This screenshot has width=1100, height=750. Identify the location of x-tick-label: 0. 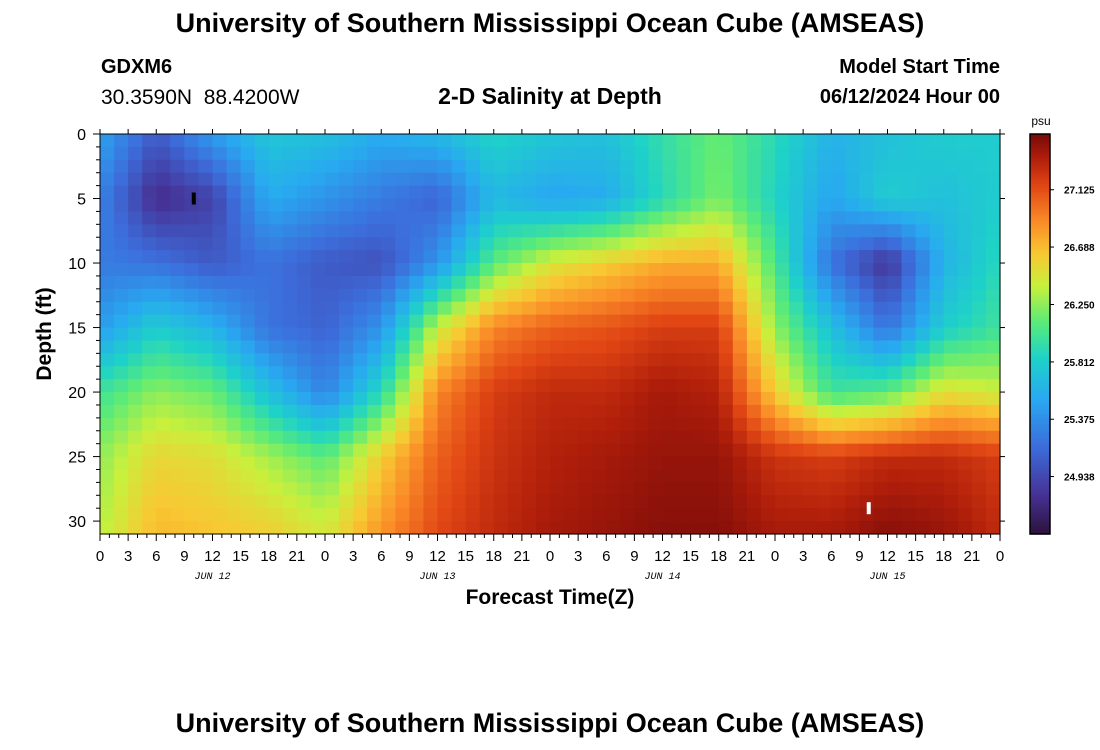
(775, 556).